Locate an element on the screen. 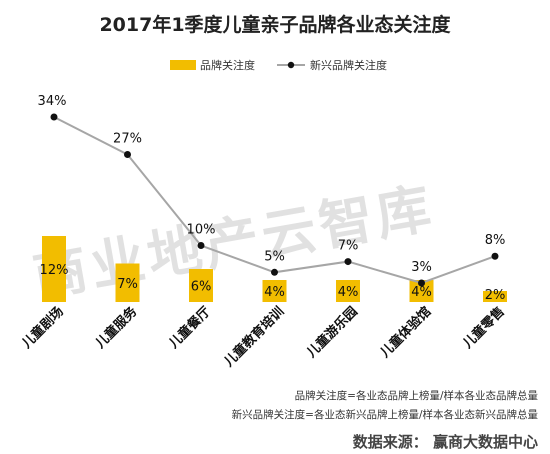 The width and height of the screenshot is (550, 454). line-label-5: 3% is located at coordinates (421, 267).